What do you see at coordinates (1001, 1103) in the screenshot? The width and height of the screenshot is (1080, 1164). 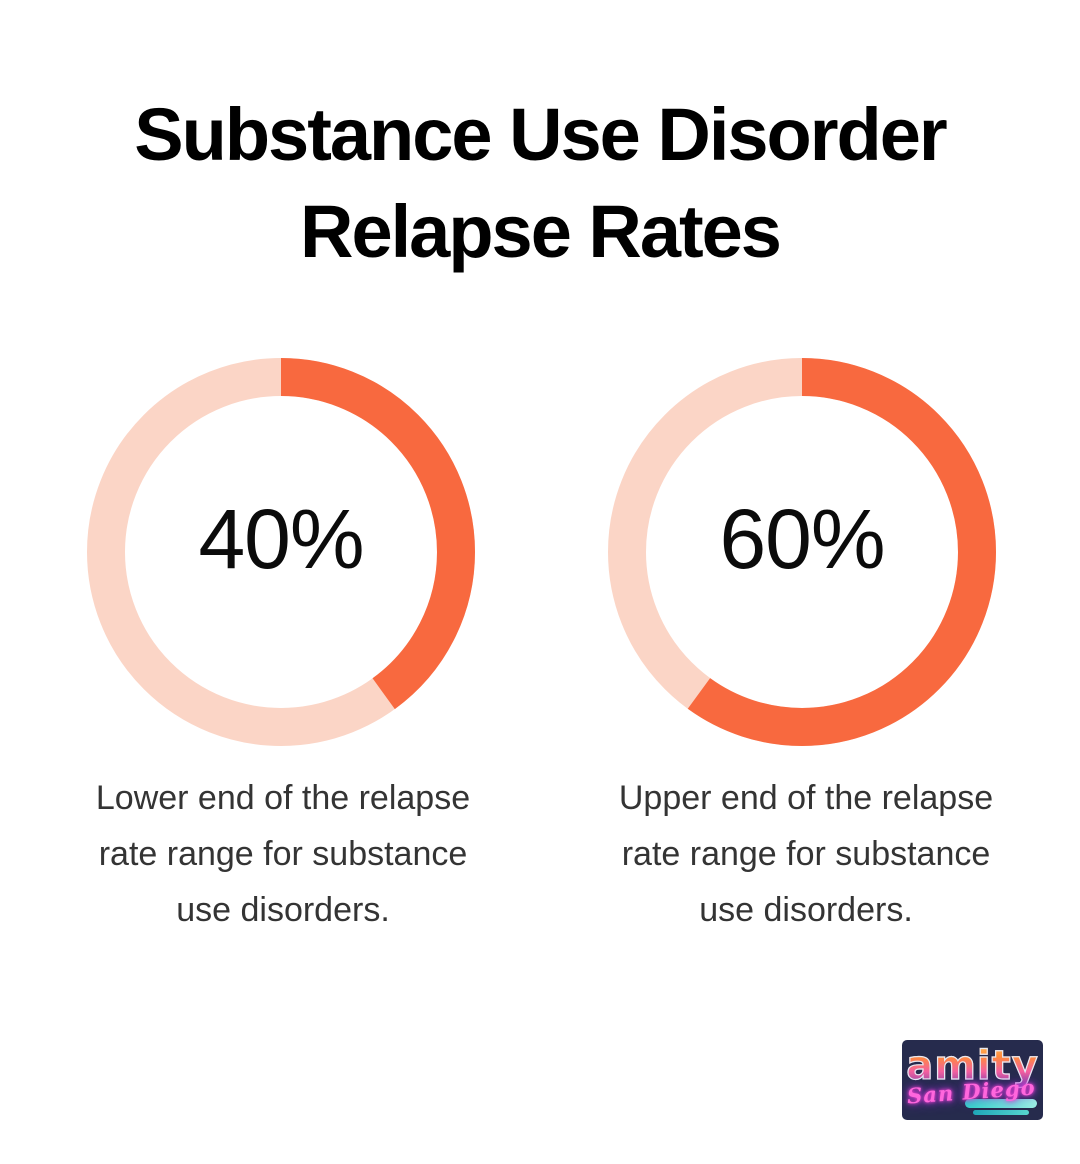 I see `logo-wave-decoration` at bounding box center [1001, 1103].